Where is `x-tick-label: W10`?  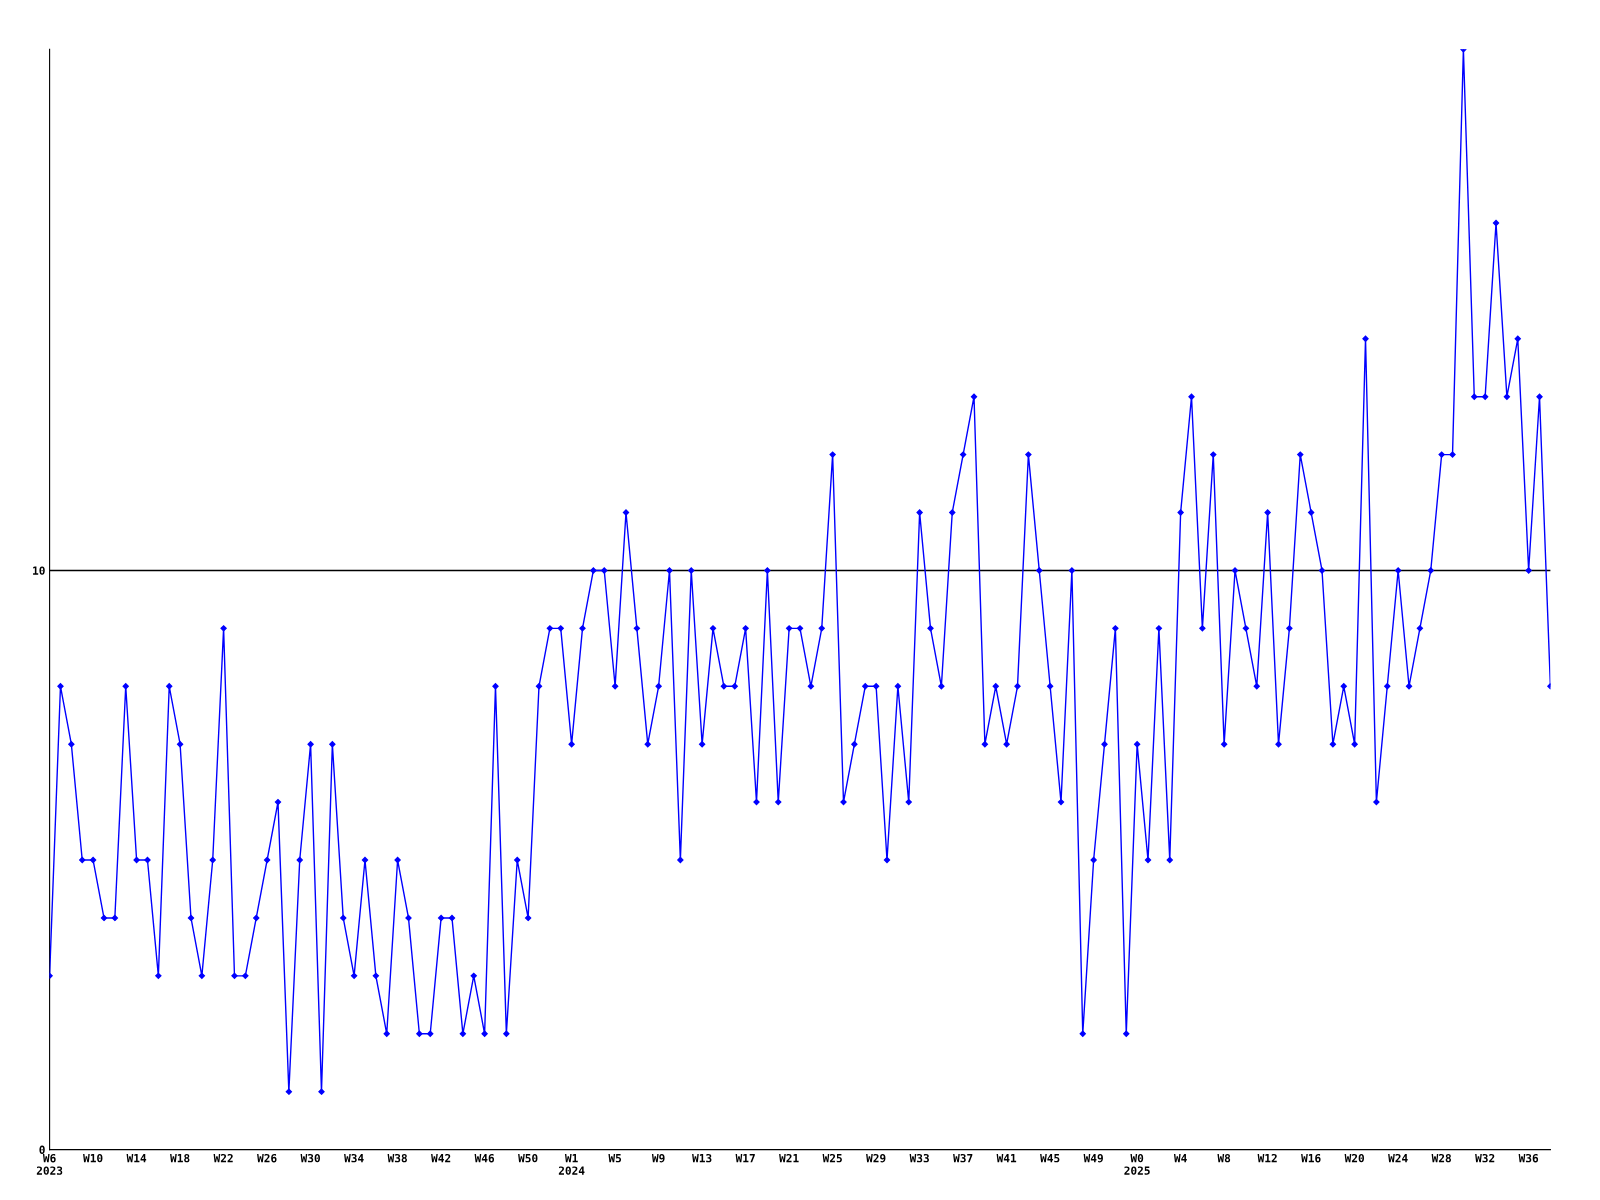 x-tick-label: W10 is located at coordinates (93, 1158).